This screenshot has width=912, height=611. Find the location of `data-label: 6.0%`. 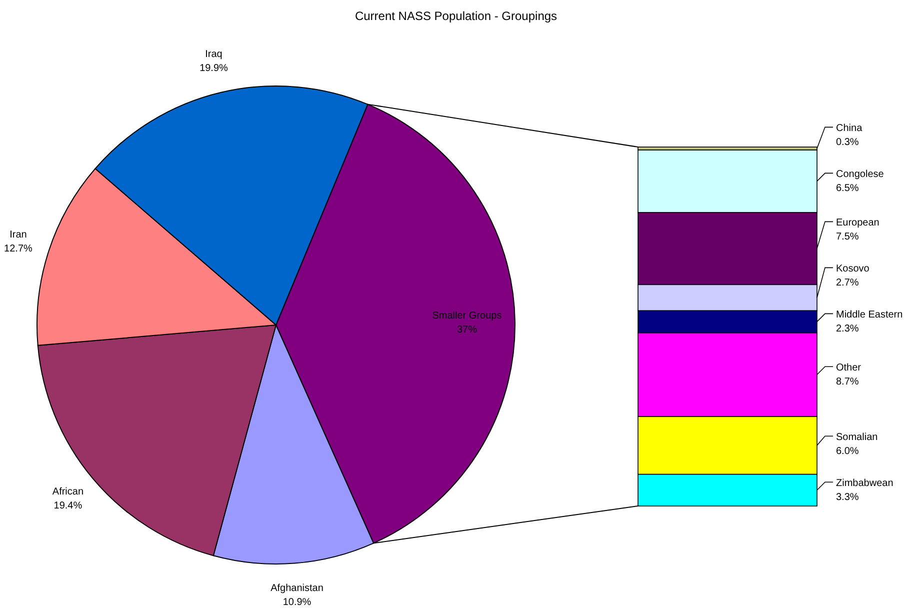

data-label: 6.0% is located at coordinates (847, 452).